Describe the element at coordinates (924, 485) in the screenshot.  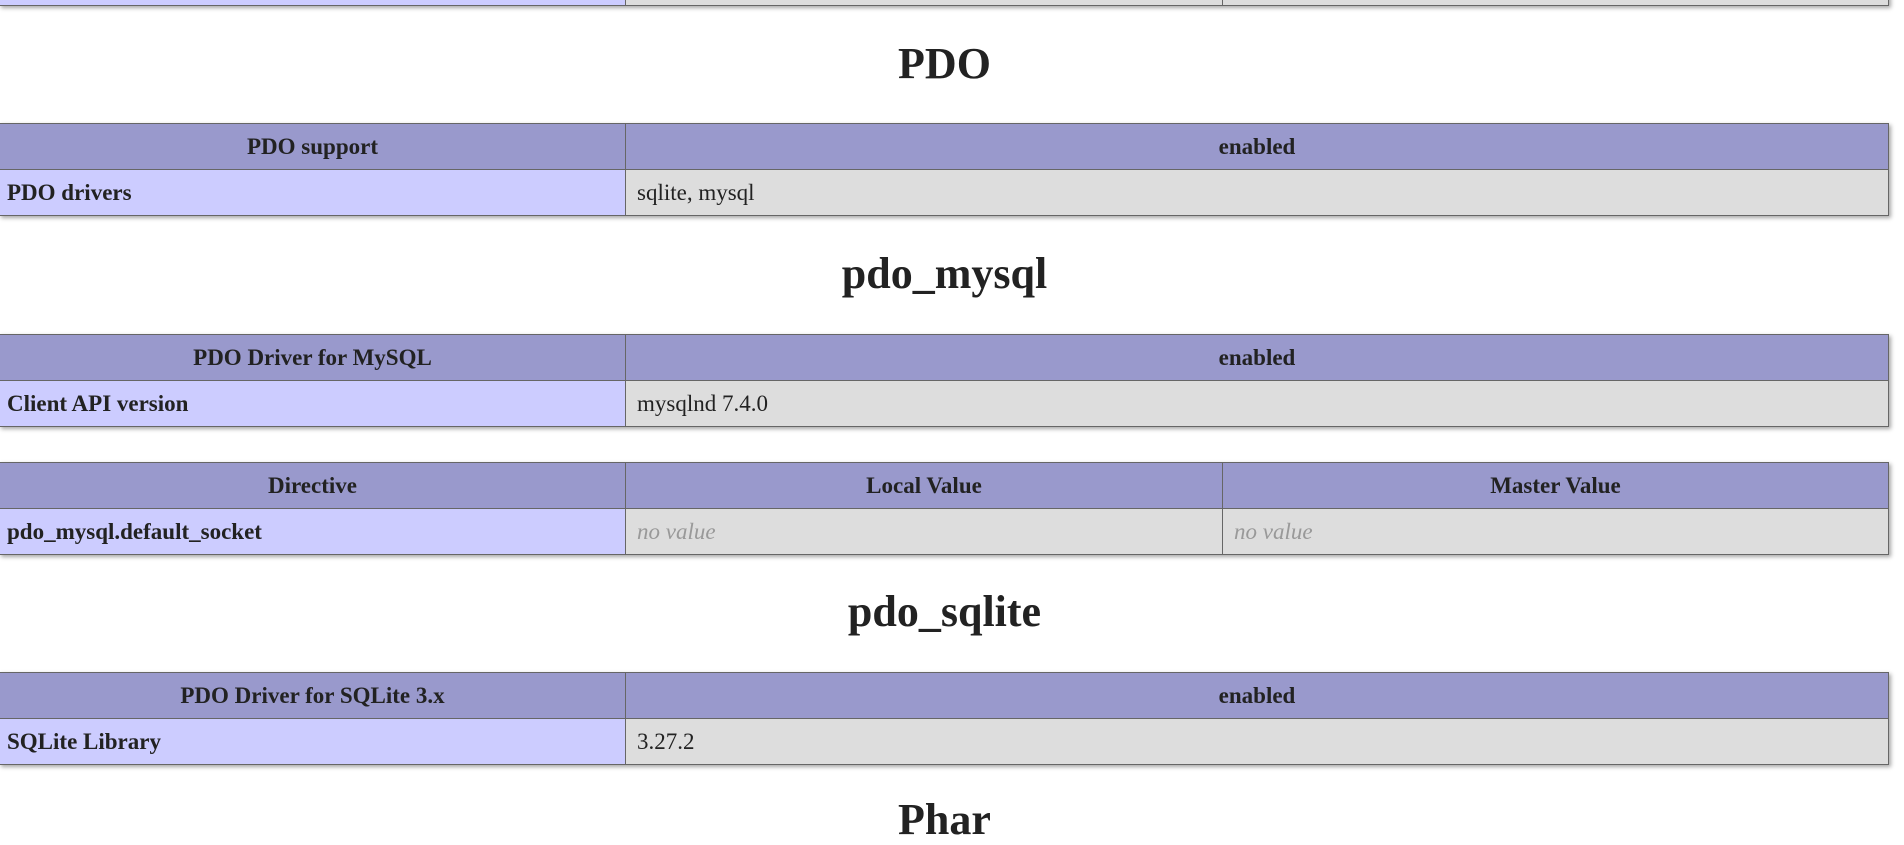
I see `header-cell: Local Value` at that location.